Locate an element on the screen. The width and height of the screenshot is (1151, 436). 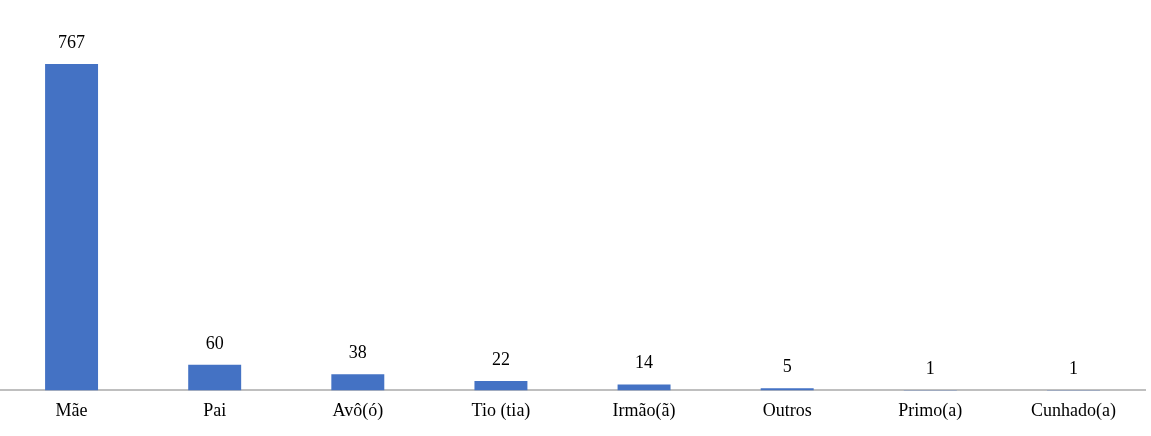
x-tick-label: Outros is located at coordinates (787, 409).